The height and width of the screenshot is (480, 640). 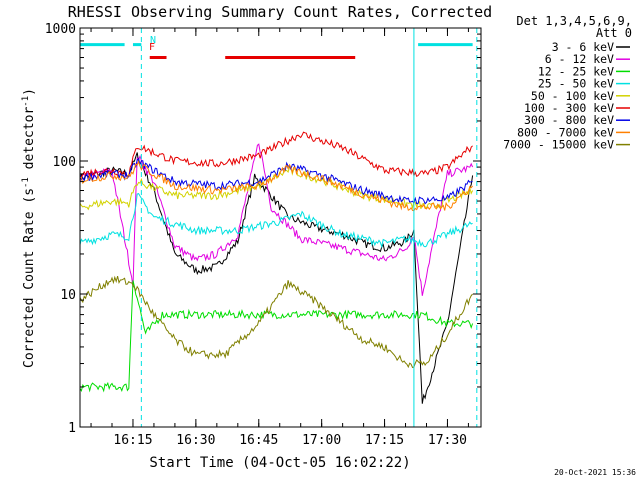 What do you see at coordinates (72, 428) in the screenshot?
I see `y-tick-label: 1` at bounding box center [72, 428].